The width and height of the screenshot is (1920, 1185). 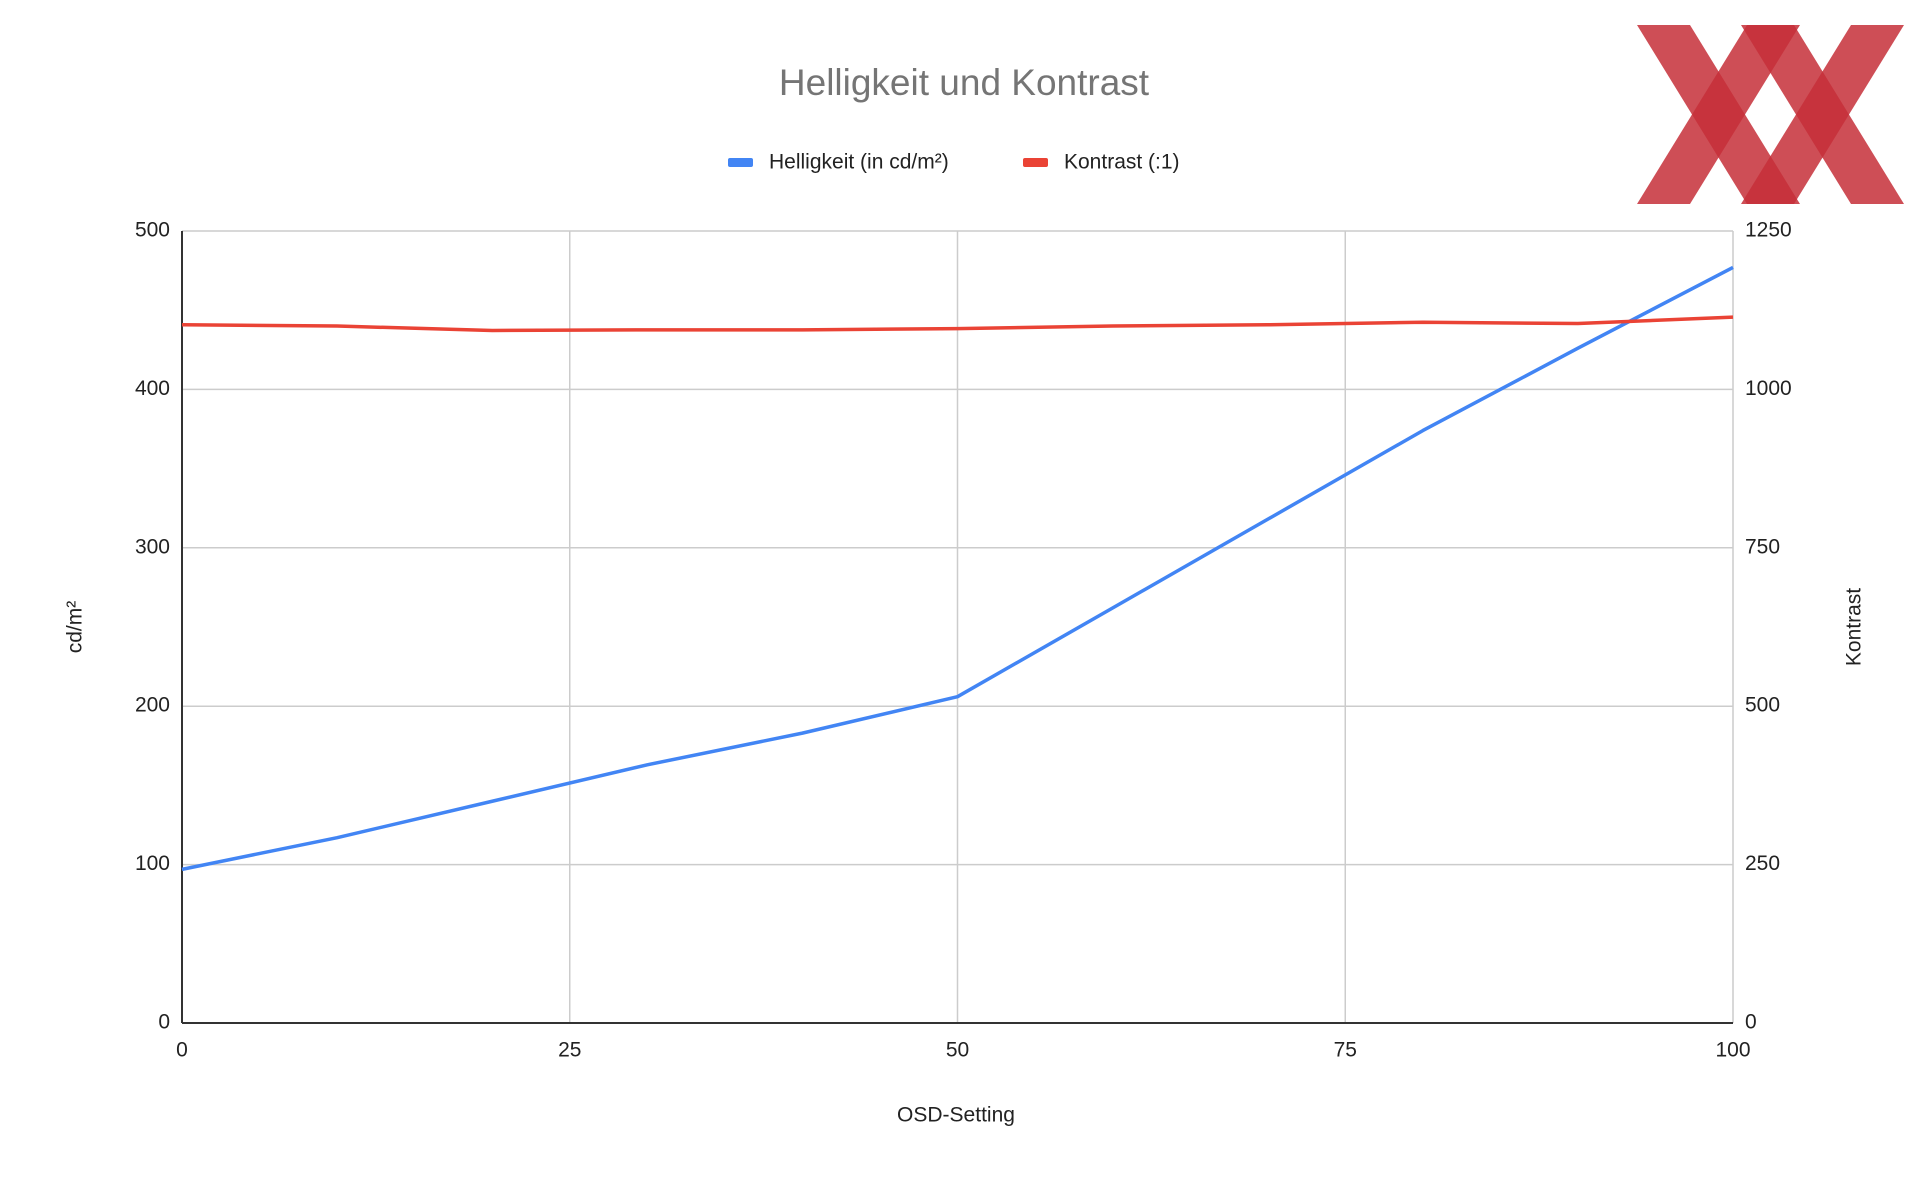 What do you see at coordinates (1122, 162) in the screenshot?
I see `legend-label: Kontrast (:1)` at bounding box center [1122, 162].